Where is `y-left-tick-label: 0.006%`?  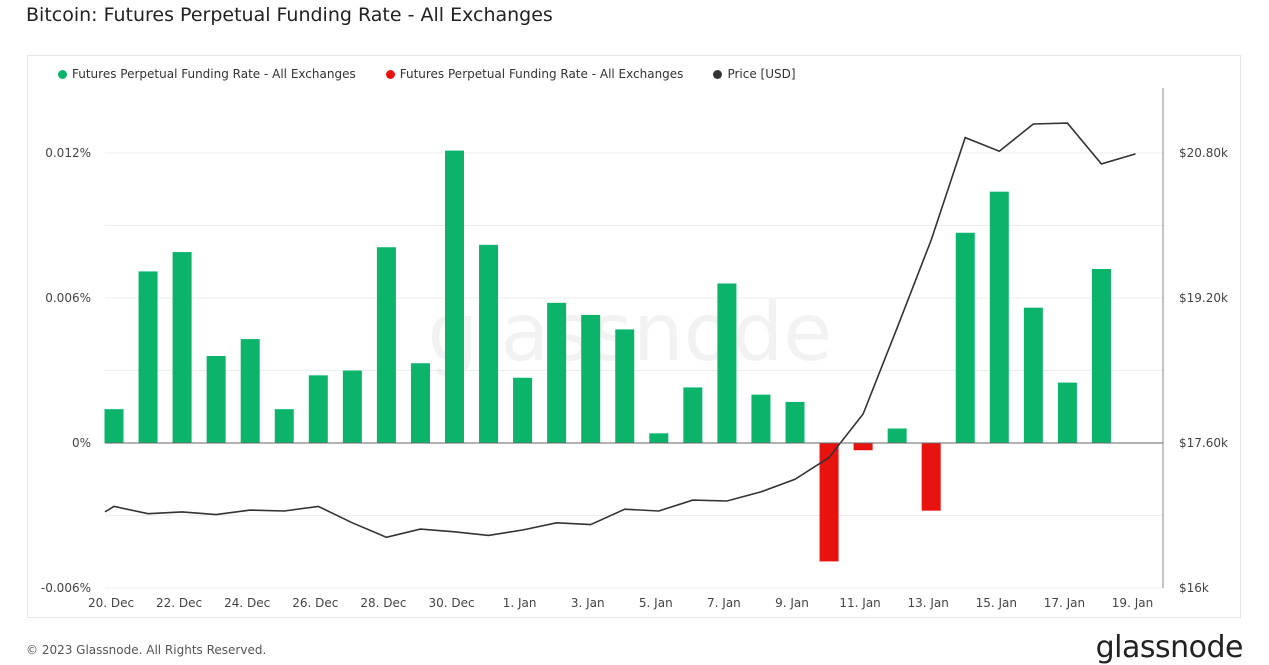 y-left-tick-label: 0.006% is located at coordinates (68, 298).